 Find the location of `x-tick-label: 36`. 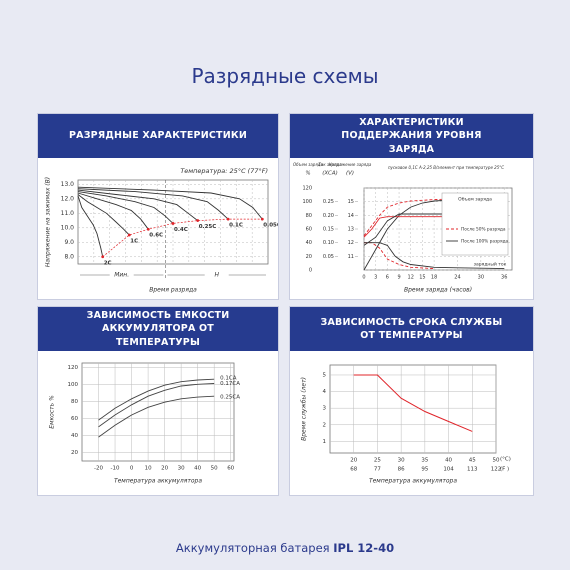

x-tick-label: 36 is located at coordinates (504, 278).